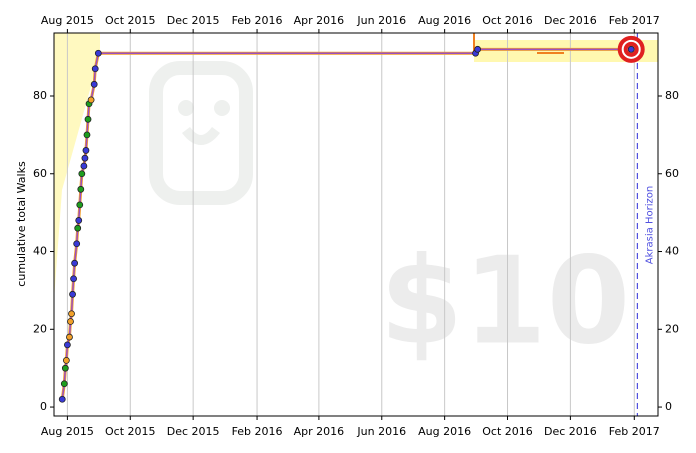 The height and width of the screenshot is (453, 696). I want to click on y-axis-label: cumulative total Walks, so click(21, 224).